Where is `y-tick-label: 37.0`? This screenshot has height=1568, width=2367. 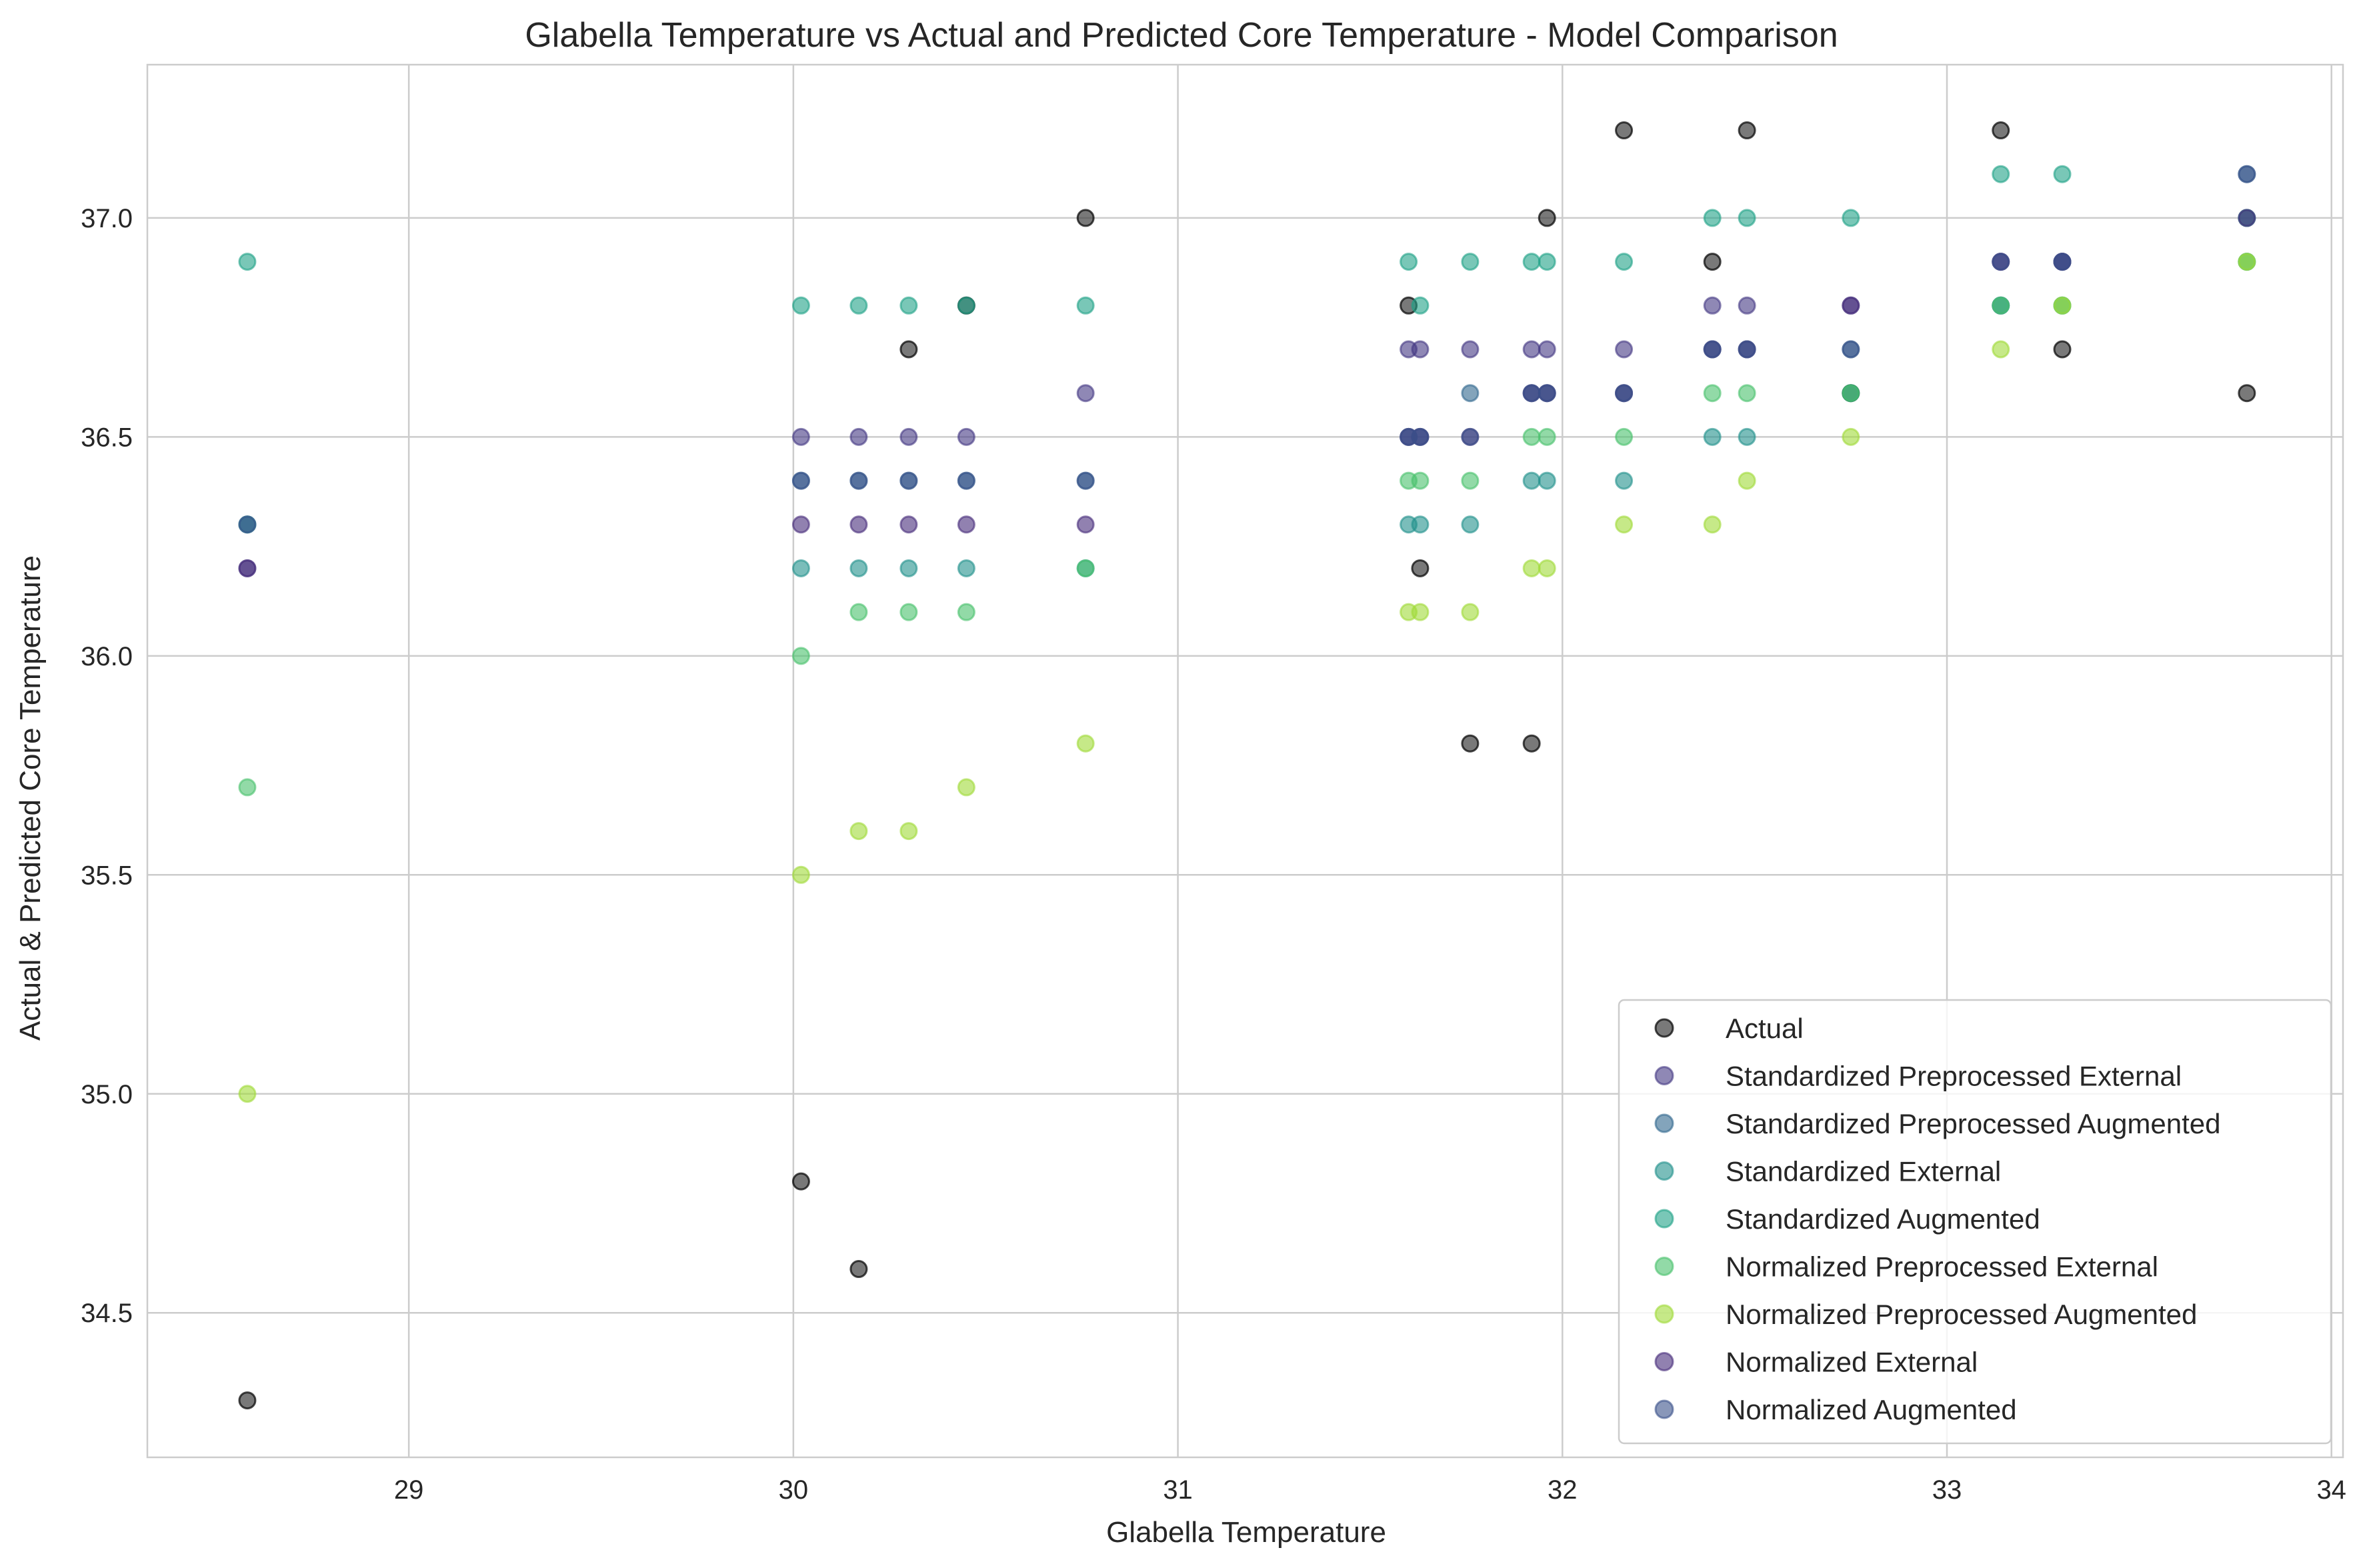 y-tick-label: 37.0 is located at coordinates (107, 218).